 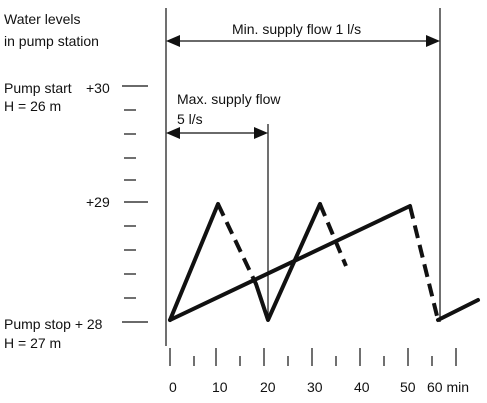 What do you see at coordinates (229, 99) in the screenshot?
I see `max-supply-flow-label-1: Max. supply flow` at bounding box center [229, 99].